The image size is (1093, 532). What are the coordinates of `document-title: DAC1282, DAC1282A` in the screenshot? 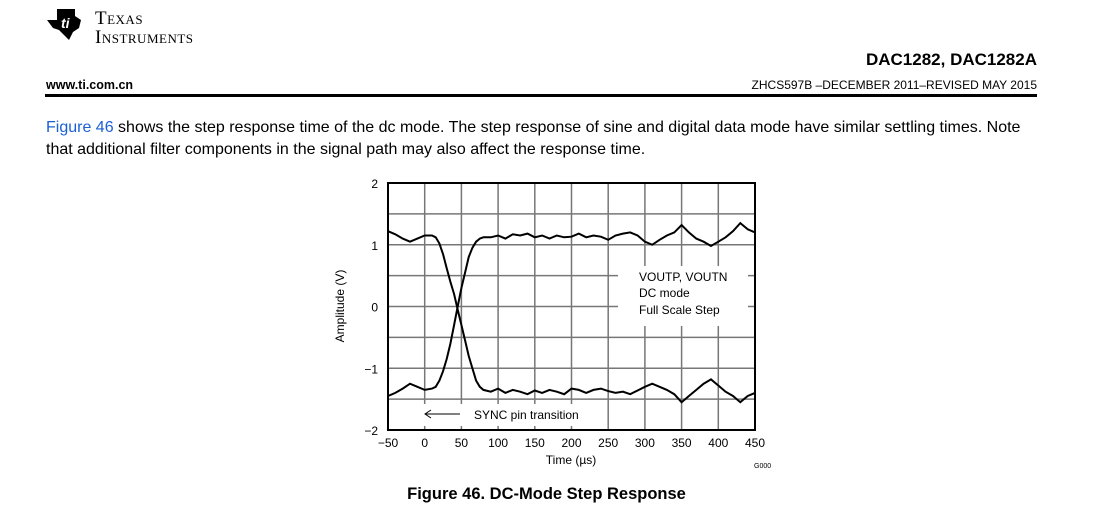 It's located at (951, 59).